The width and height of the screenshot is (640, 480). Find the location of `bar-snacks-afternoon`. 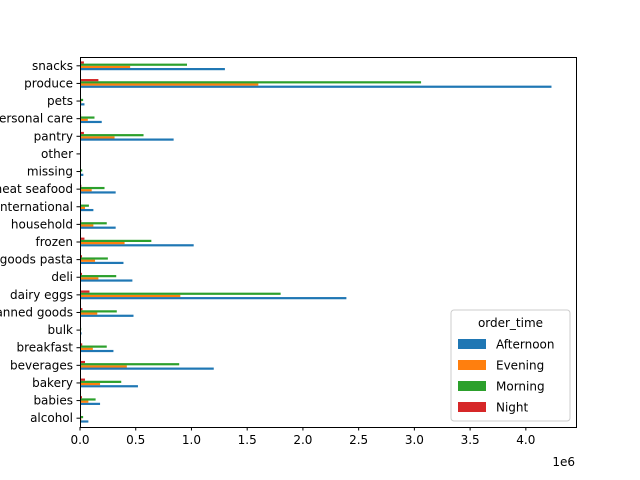

bar-snacks-afternoon is located at coordinates (152, 69).